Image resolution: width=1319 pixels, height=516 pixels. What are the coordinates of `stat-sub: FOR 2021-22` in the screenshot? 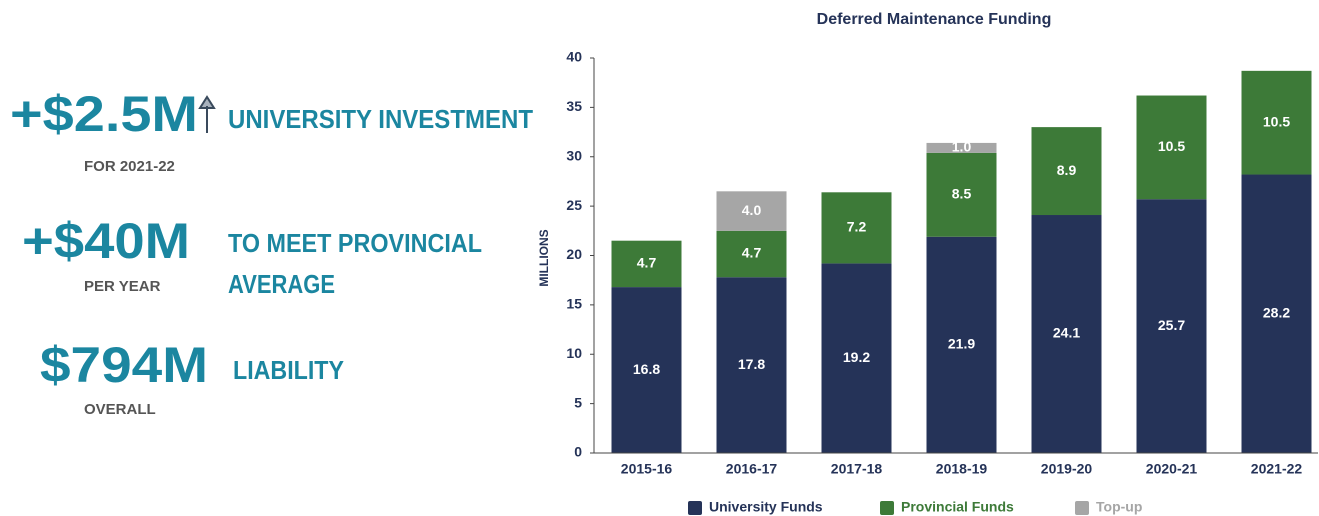 It's located at (129, 166).